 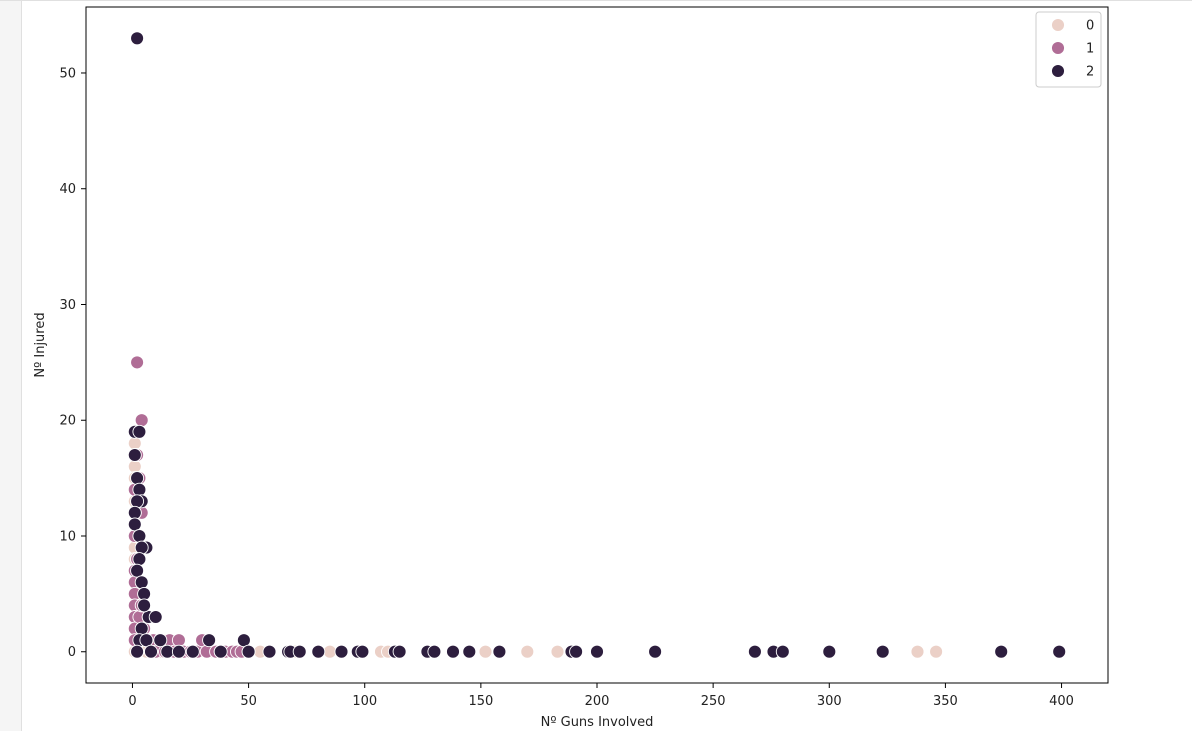 What do you see at coordinates (67, 536) in the screenshot?
I see `y-tick-label: 10` at bounding box center [67, 536].